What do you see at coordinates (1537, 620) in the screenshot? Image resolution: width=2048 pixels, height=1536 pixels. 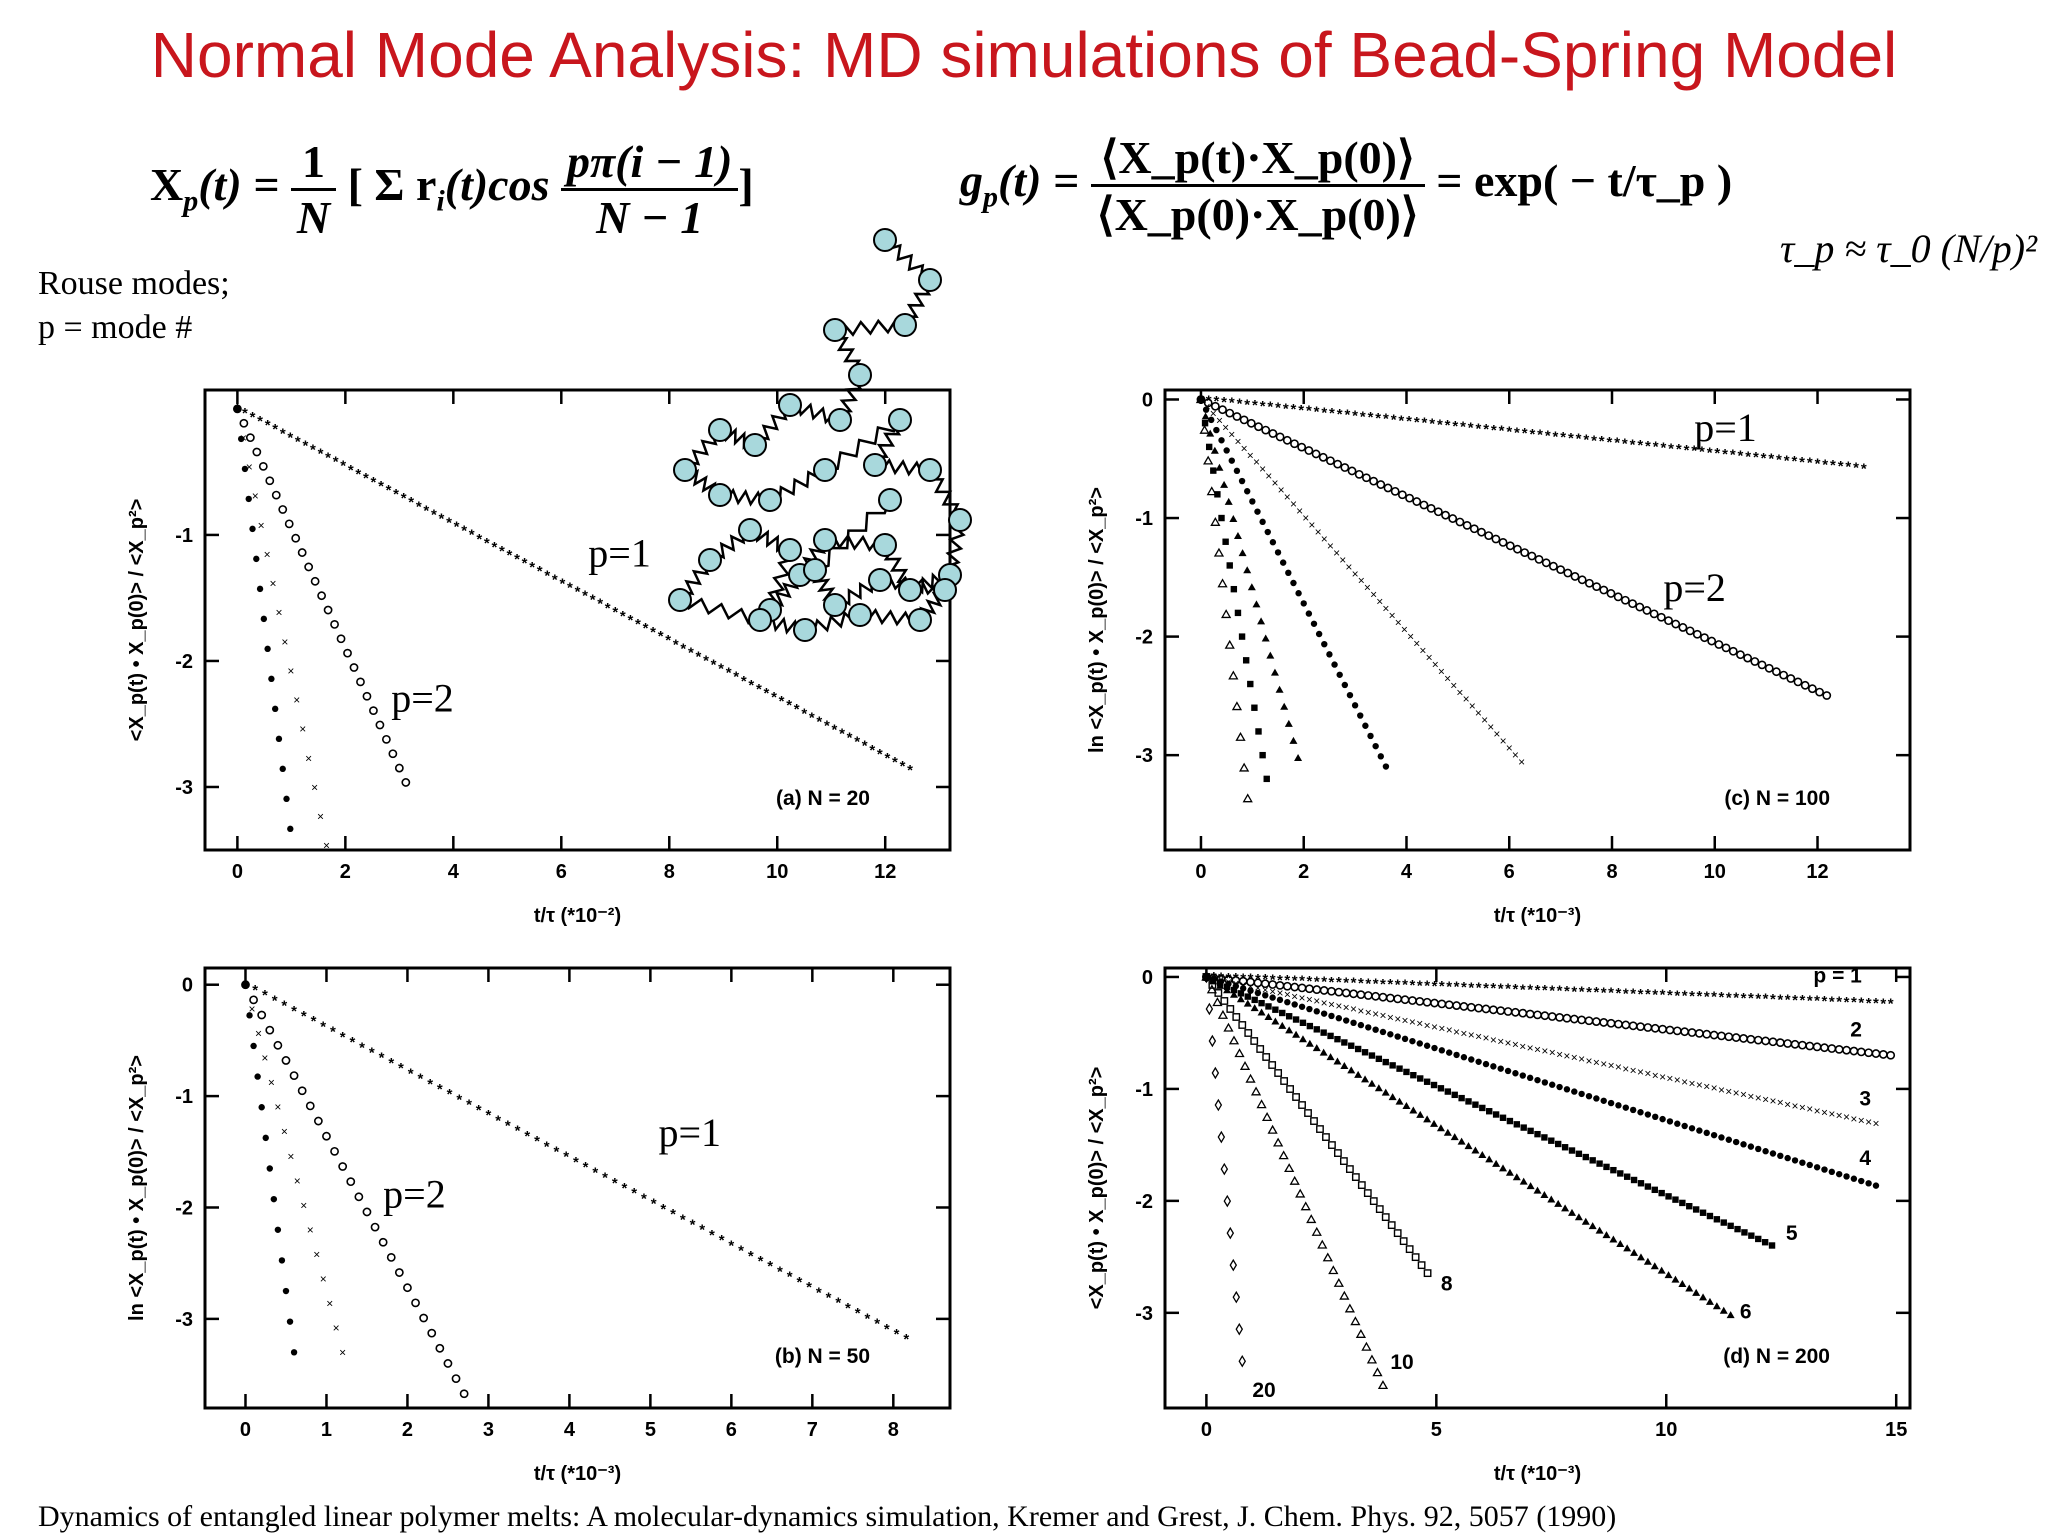 I see `plot-frame` at bounding box center [1537, 620].